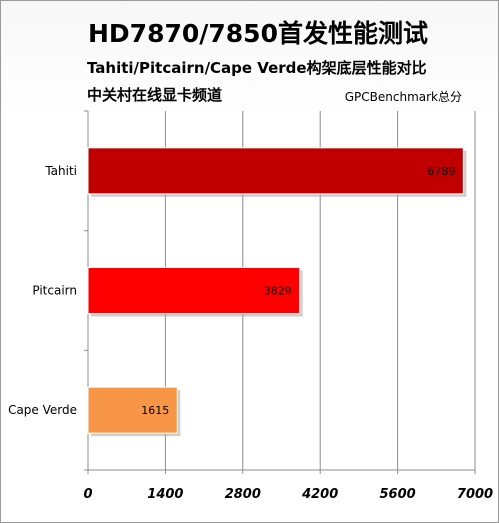  I want to click on x-tick-label: 1400, so click(165, 494).